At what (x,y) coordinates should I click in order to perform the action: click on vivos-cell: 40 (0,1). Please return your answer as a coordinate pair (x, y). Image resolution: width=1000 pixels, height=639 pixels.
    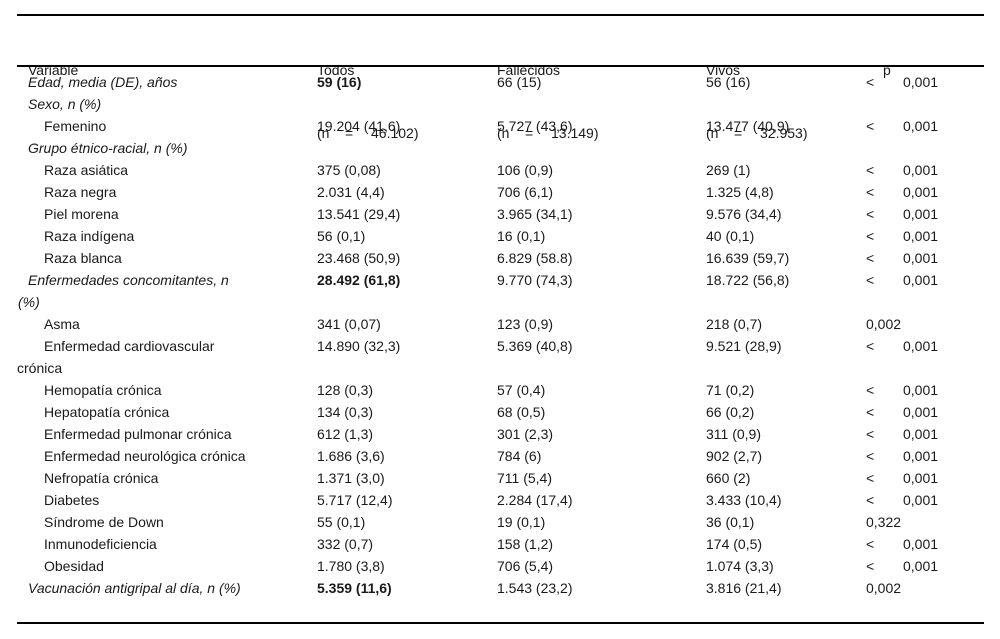
    Looking at the image, I should click on (730, 236).